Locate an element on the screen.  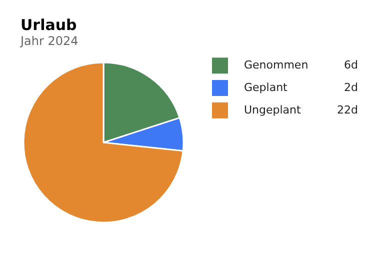
chart-subtitle: Jahr 2024 is located at coordinates (49, 41).